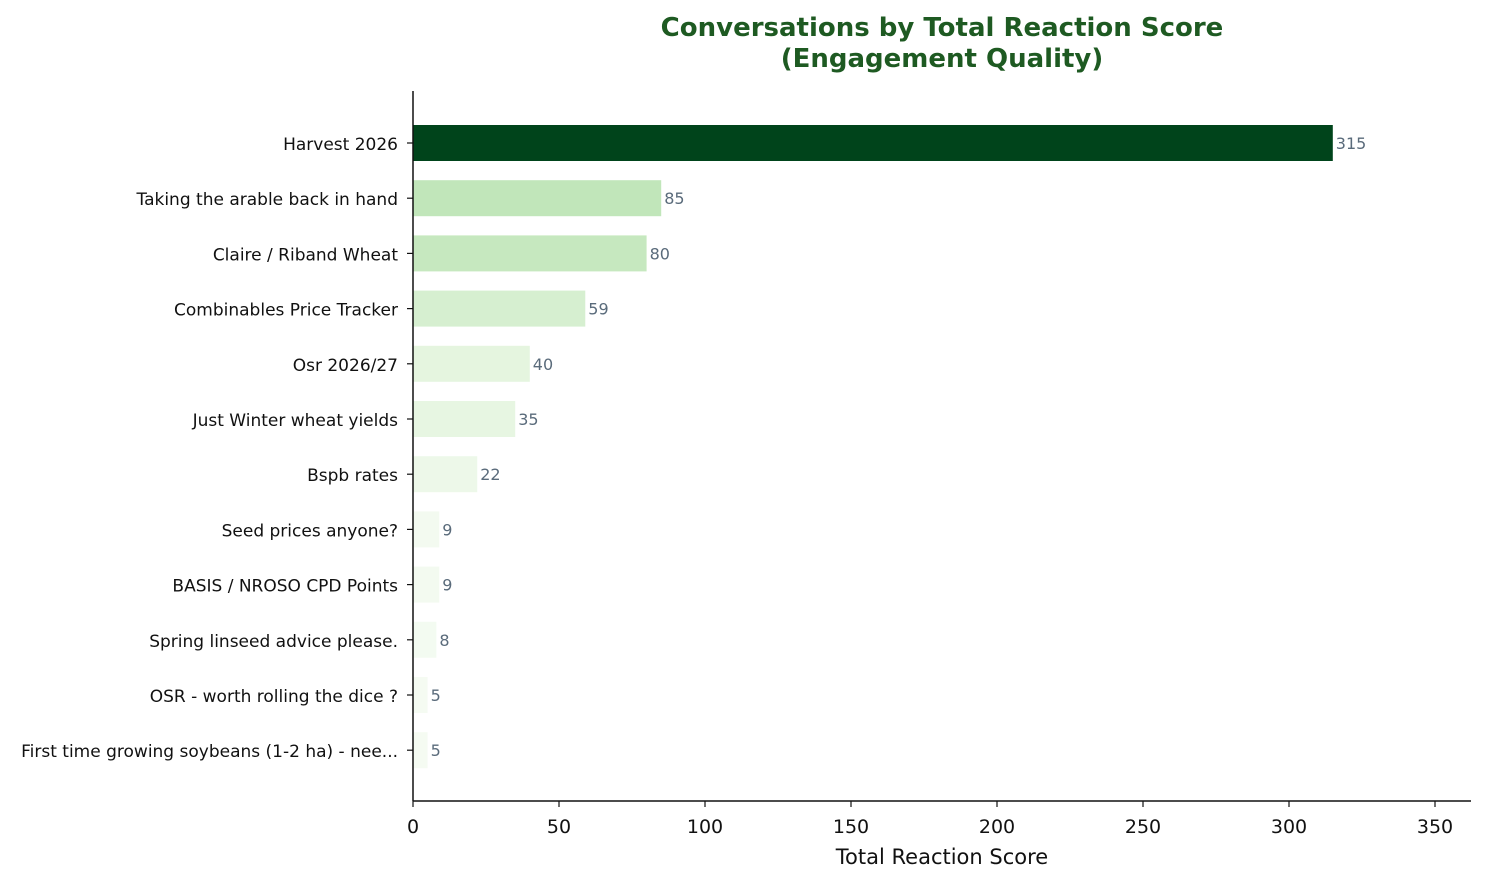 The height and width of the screenshot is (885, 1485). I want to click on category-label: BASIS / NROSO CPD Points, so click(285, 587).